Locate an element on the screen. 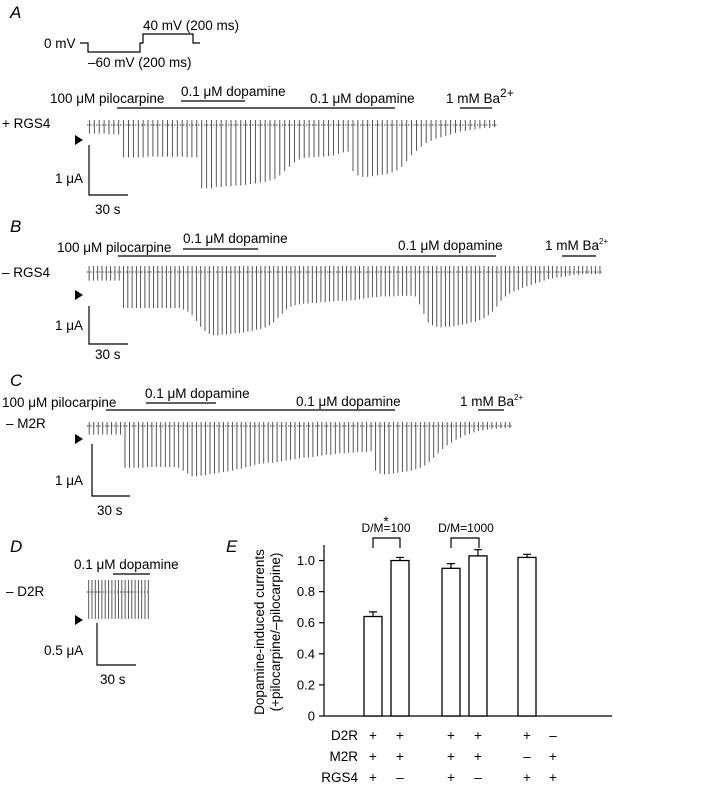 This screenshot has height=794, width=711. panel-letter-d: D is located at coordinates (16, 546).